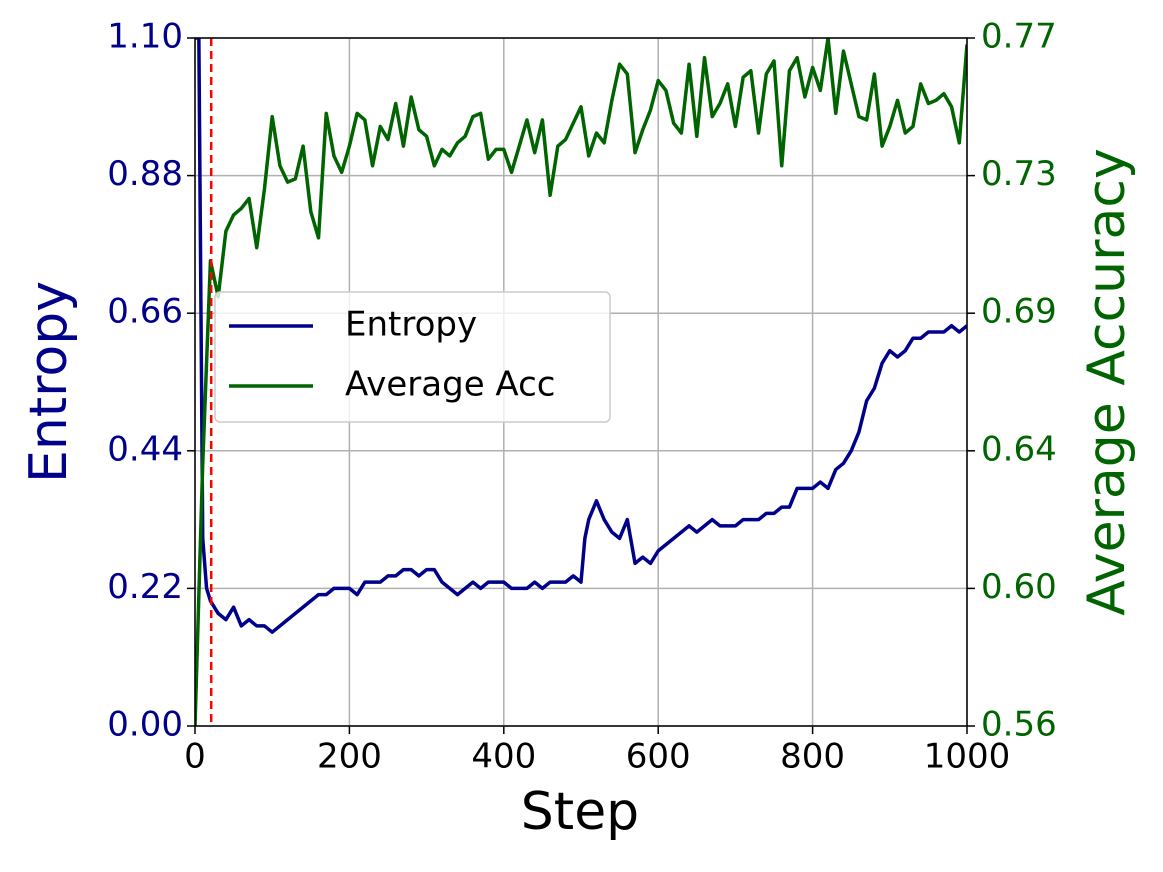 This screenshot has width=1163, height=872. I want to click on x-tick-label: 200, so click(349, 757).